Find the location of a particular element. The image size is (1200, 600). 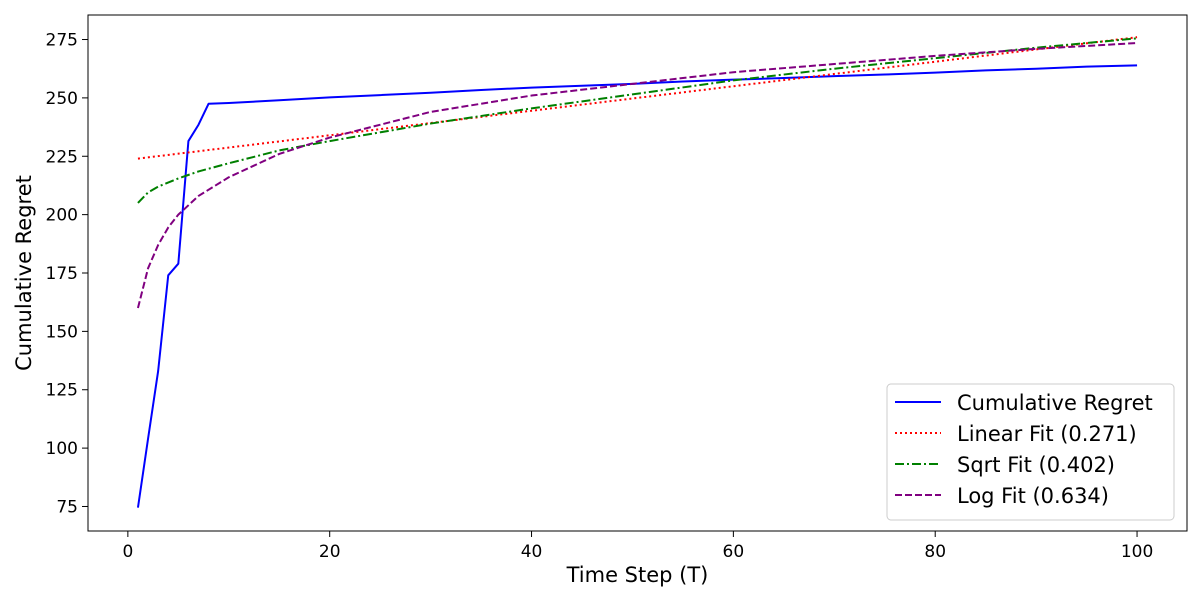

x-tick-label: 100 is located at coordinates (1137, 552).